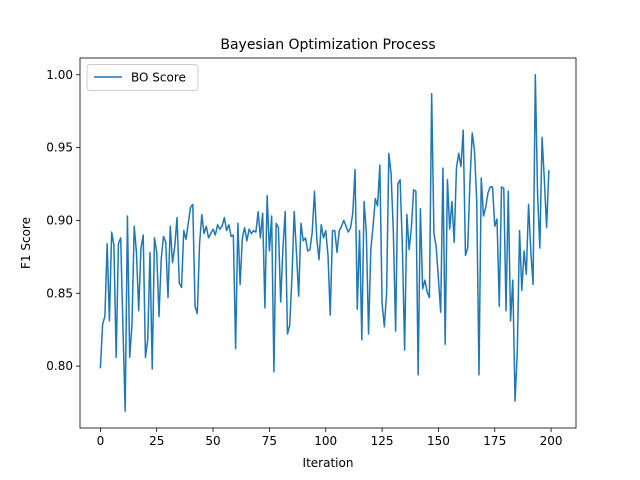 The height and width of the screenshot is (480, 640). I want to click on y-tick-label: 1.00, so click(59, 75).